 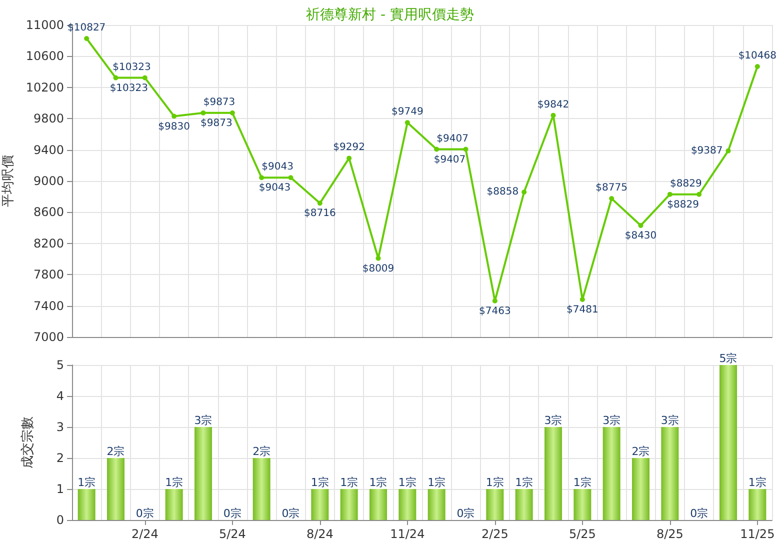 What do you see at coordinates (757, 534) in the screenshot?
I see `x-tick-label: 11/25` at bounding box center [757, 534].